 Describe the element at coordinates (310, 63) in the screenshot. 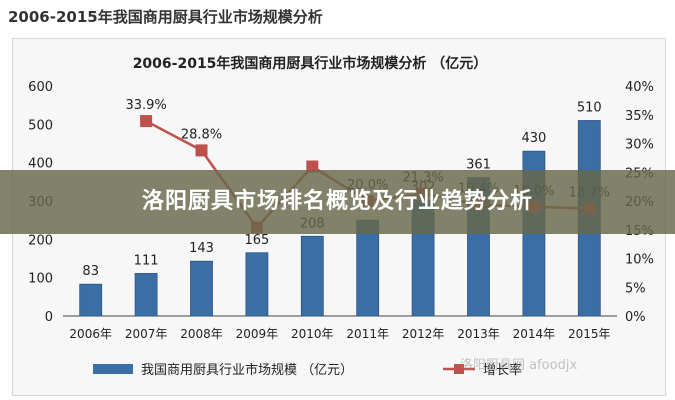

I see `chart-title: 2006-2015年我国商用厨具行业市场规模分析 （亿元）` at that location.